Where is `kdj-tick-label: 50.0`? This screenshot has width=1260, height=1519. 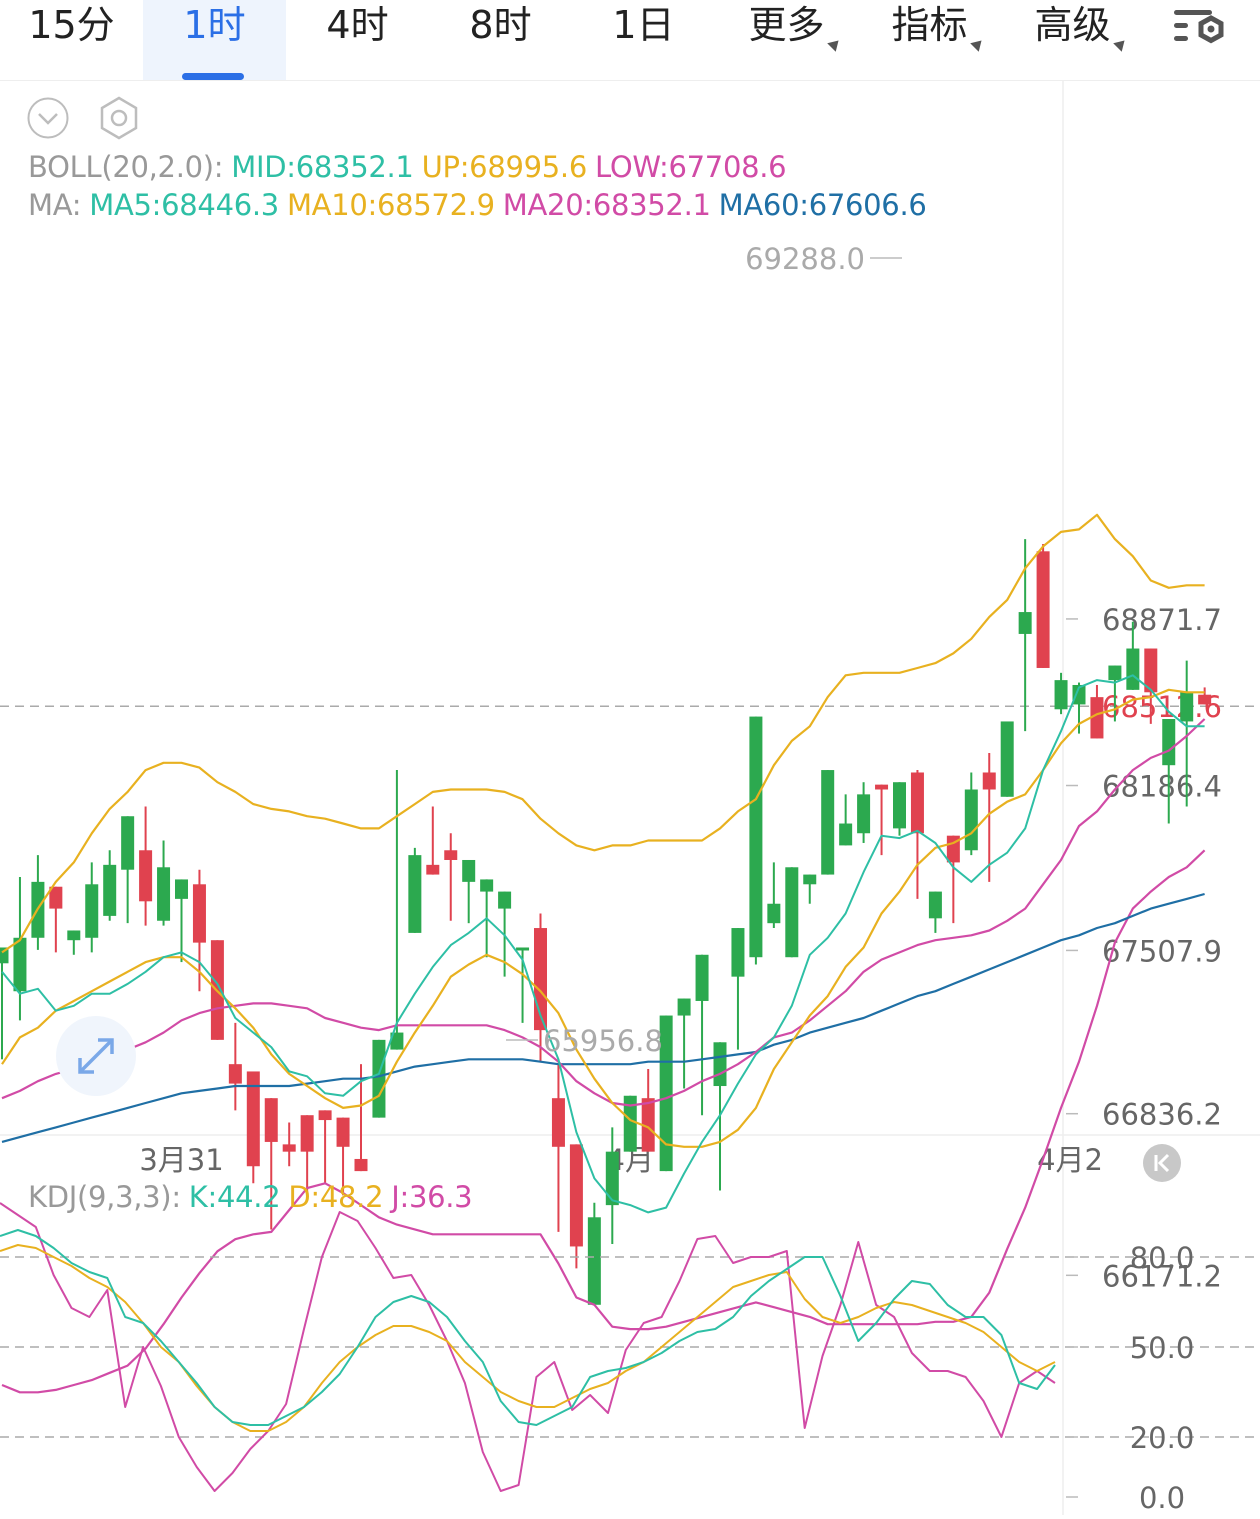
kdj-tick-label: 50.0 is located at coordinates (1162, 1348).